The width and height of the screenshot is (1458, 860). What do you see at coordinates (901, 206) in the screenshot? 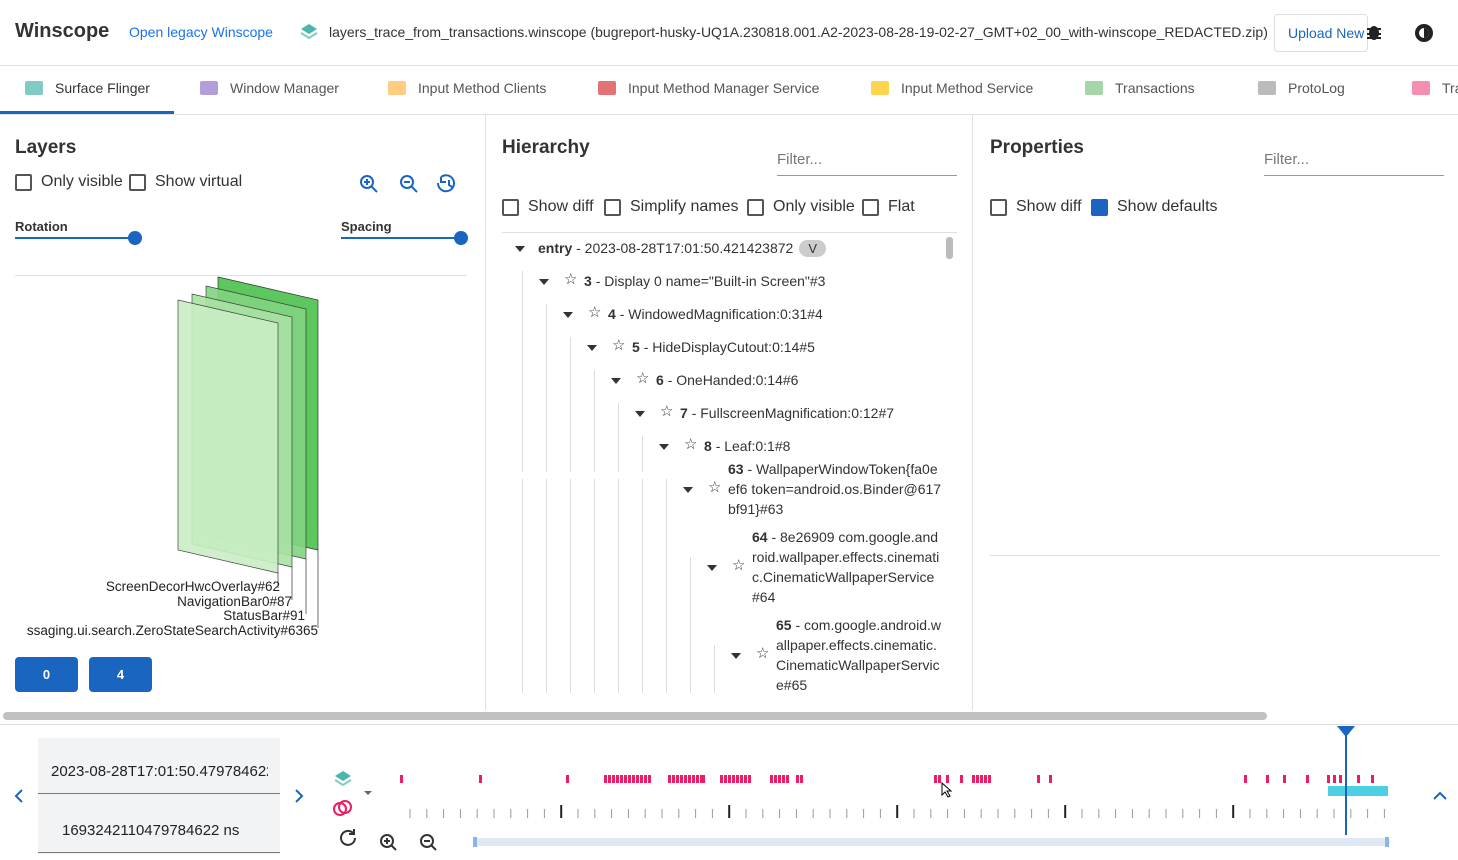
I see `checkbox-label: Flat` at bounding box center [901, 206].